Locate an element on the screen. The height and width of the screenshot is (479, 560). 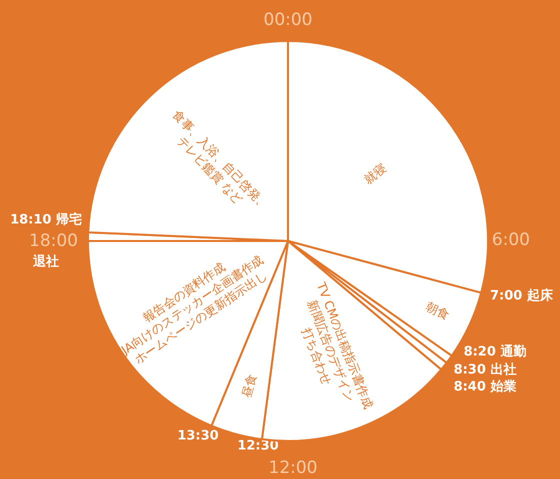
slice-label: 昼食 is located at coordinates (249, 386).